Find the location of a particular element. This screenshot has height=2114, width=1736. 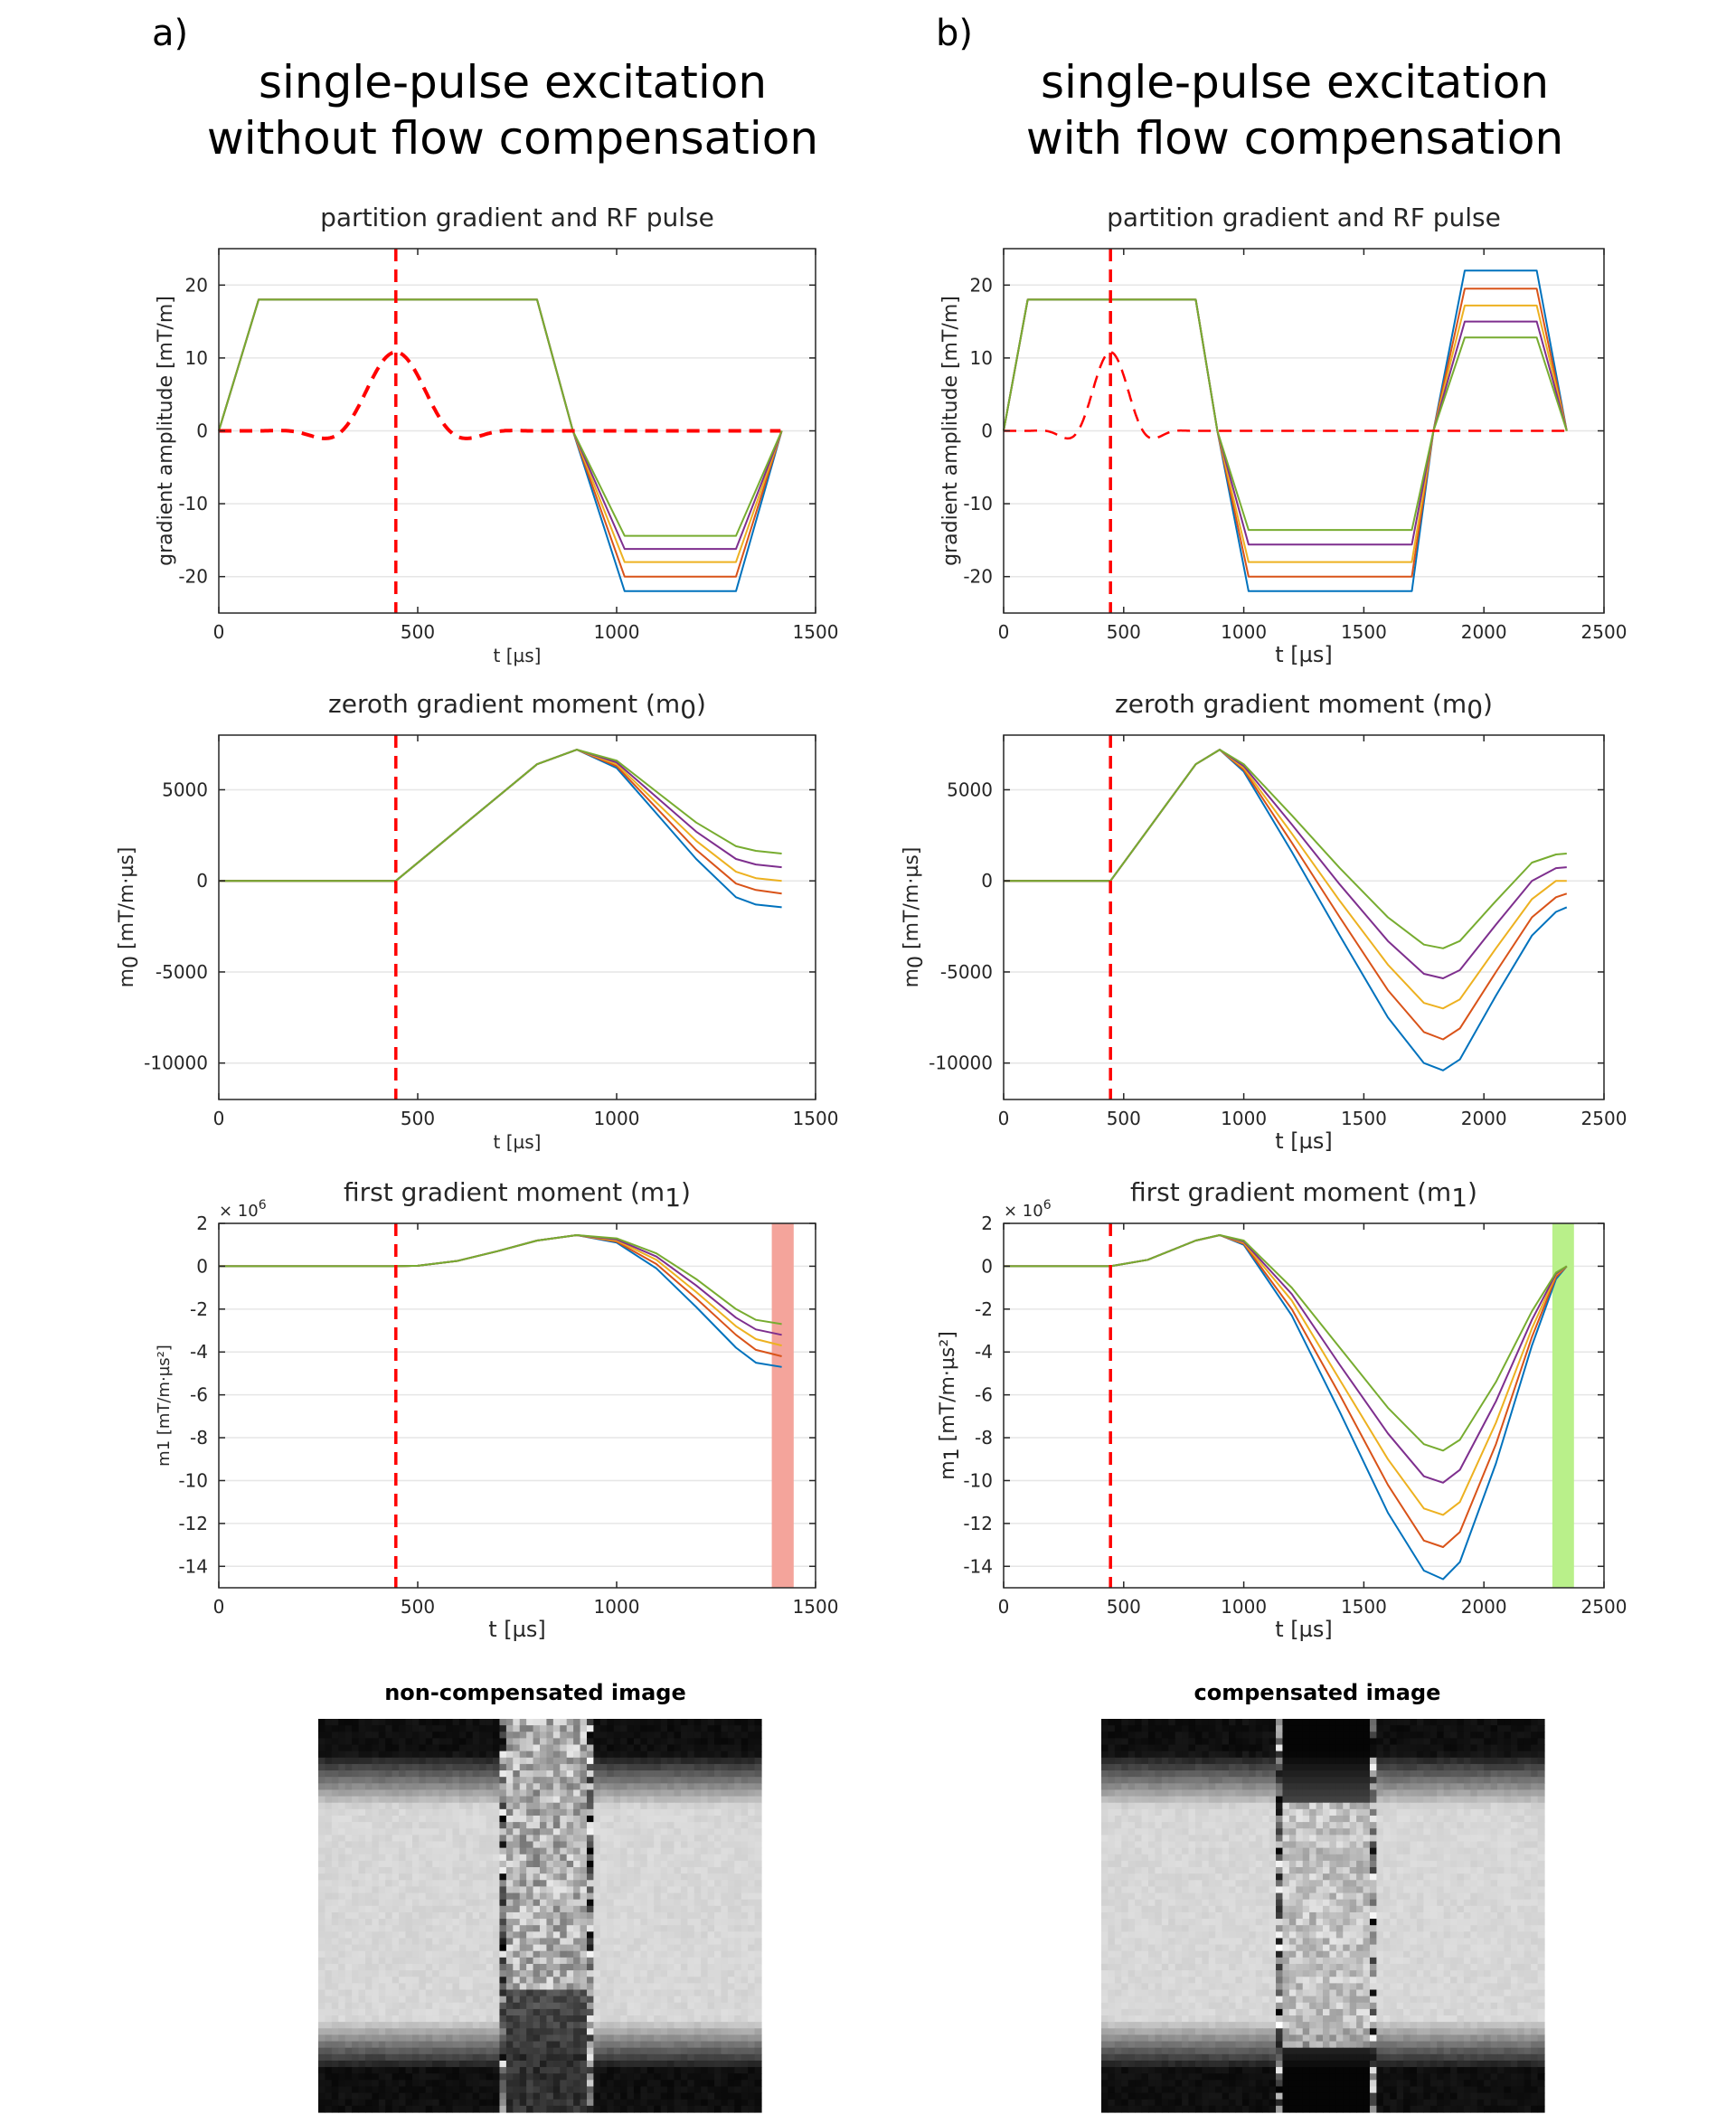

x-tick-label: 1500 is located at coordinates (816, 1118).